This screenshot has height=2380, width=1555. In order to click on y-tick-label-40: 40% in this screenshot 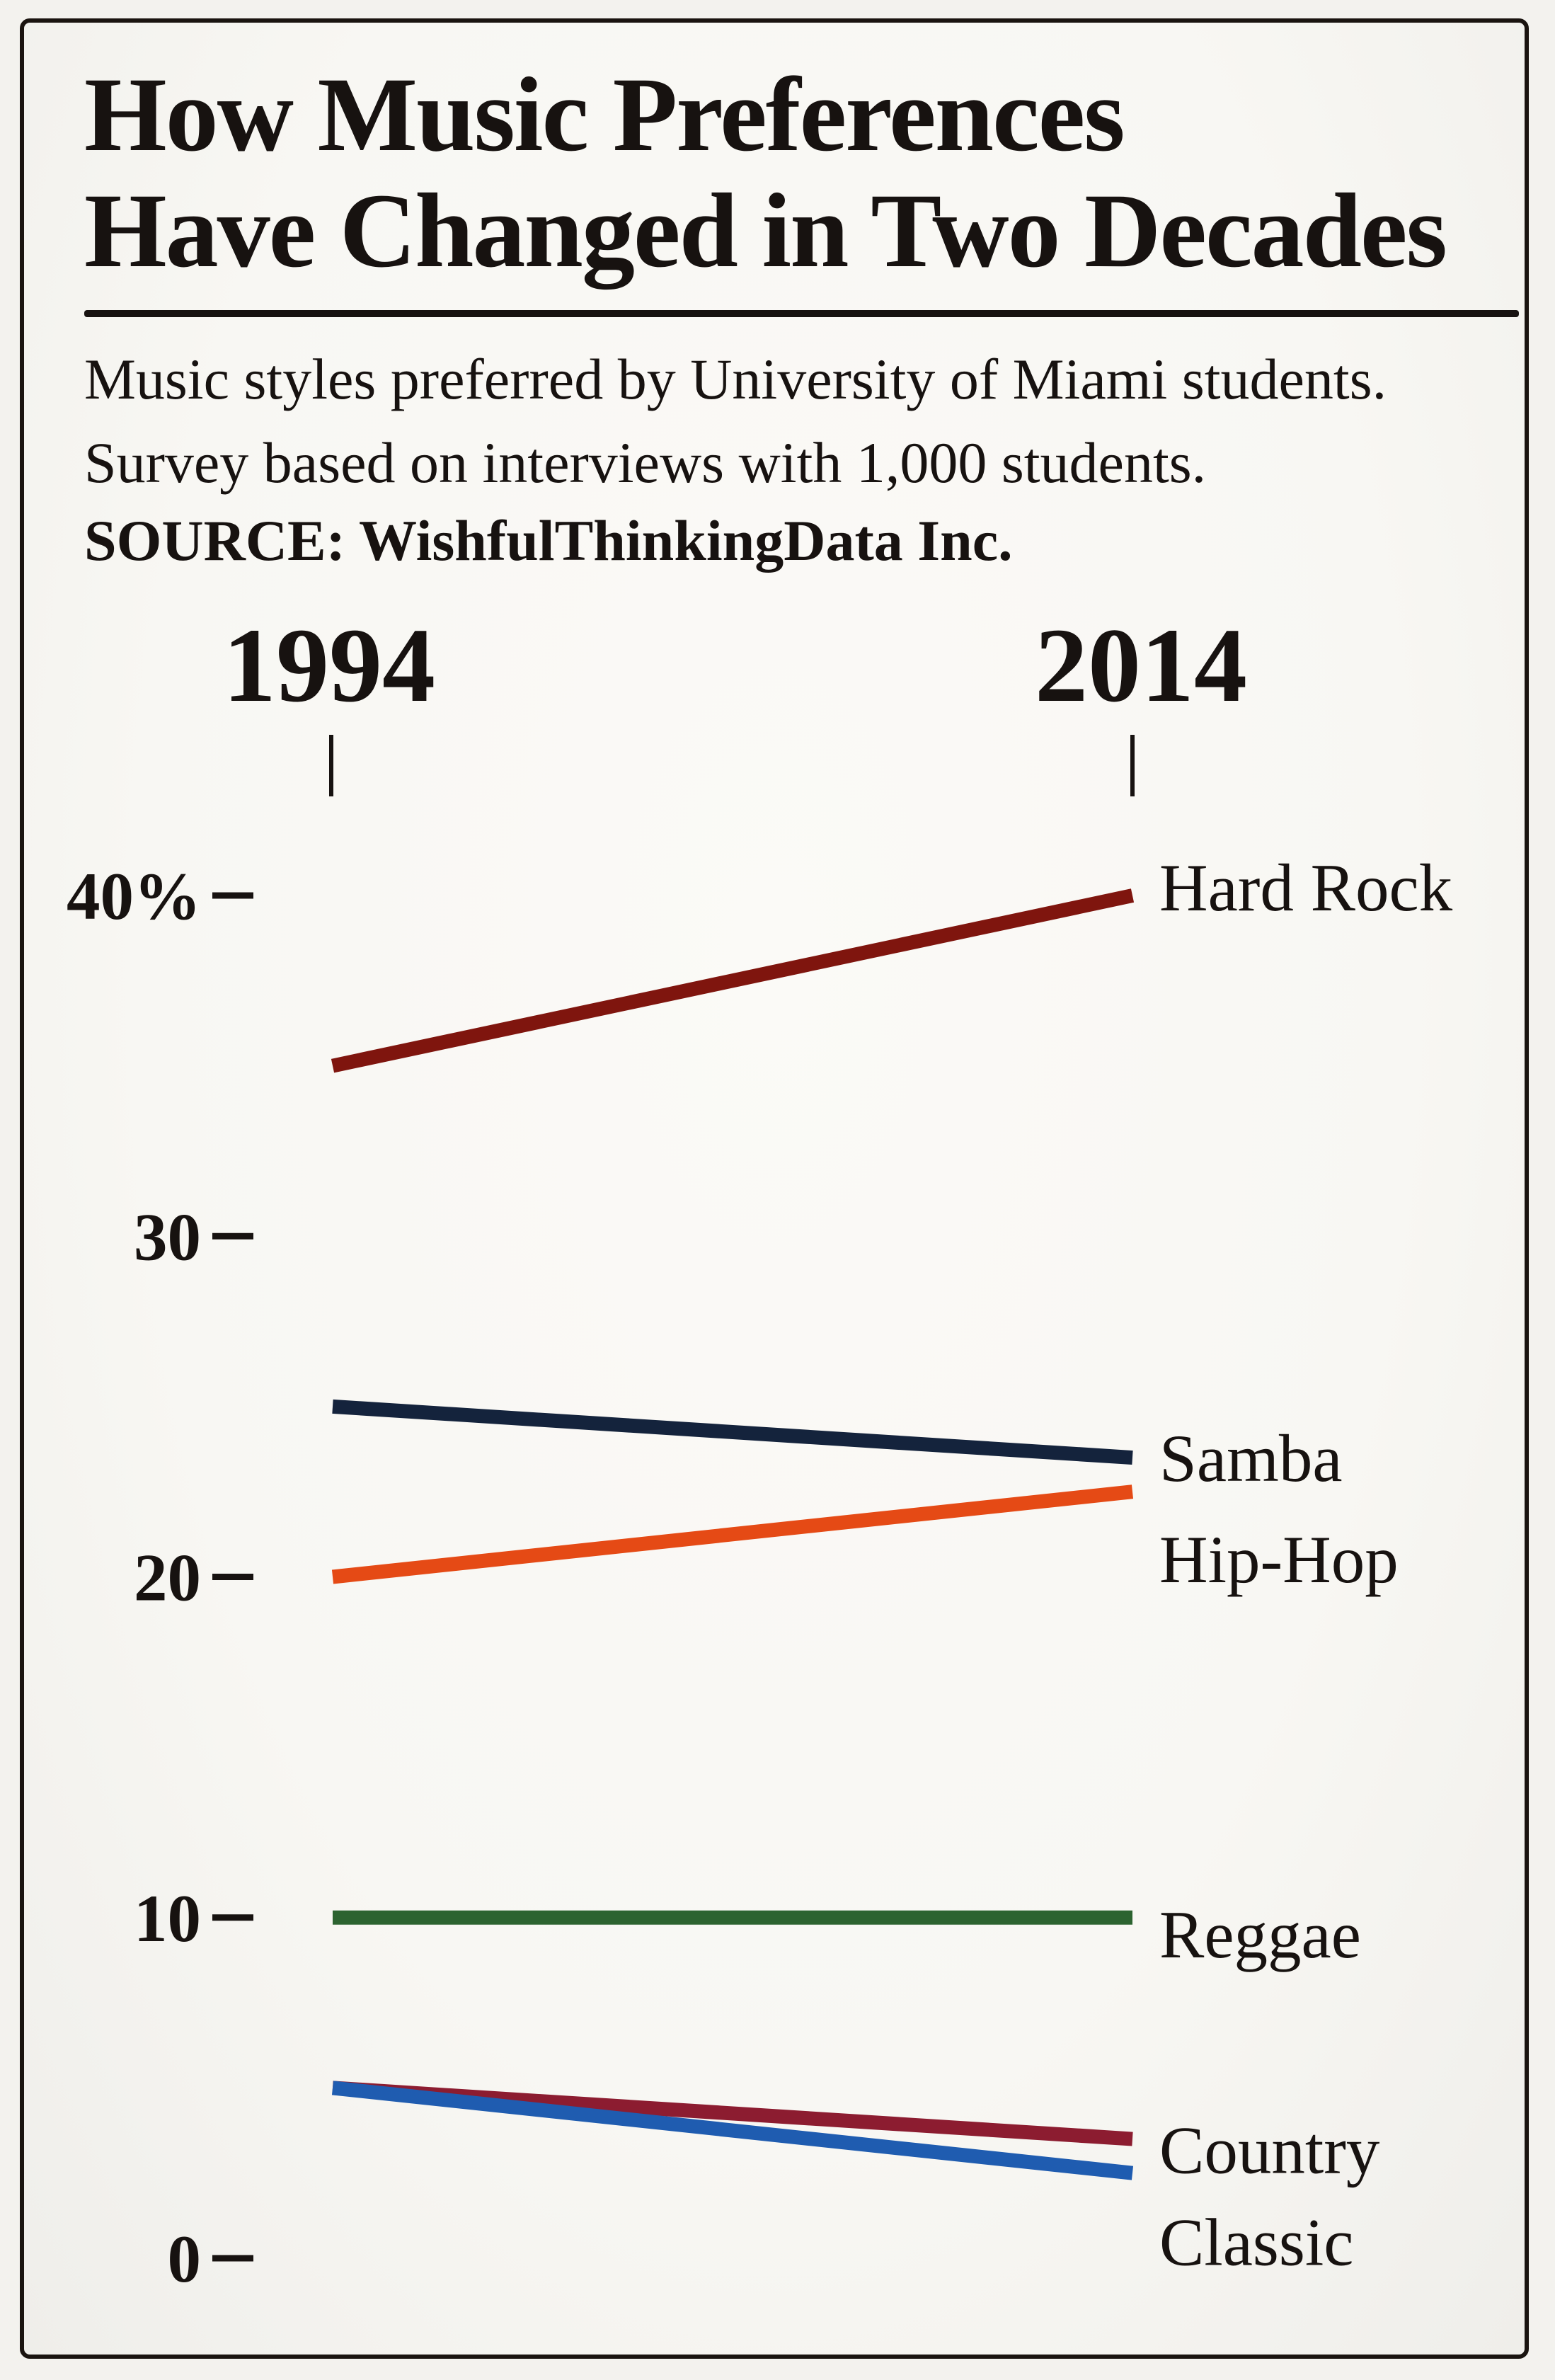, I will do `click(134, 897)`.